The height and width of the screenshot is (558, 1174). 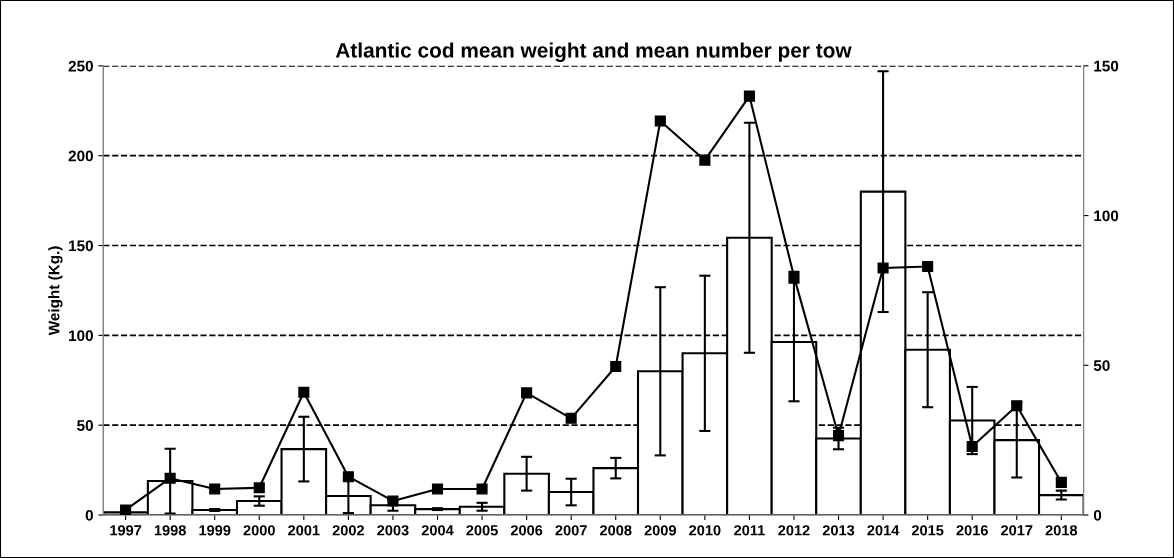 What do you see at coordinates (660, 530) in the screenshot?
I see `x-tick-label: 2009` at bounding box center [660, 530].